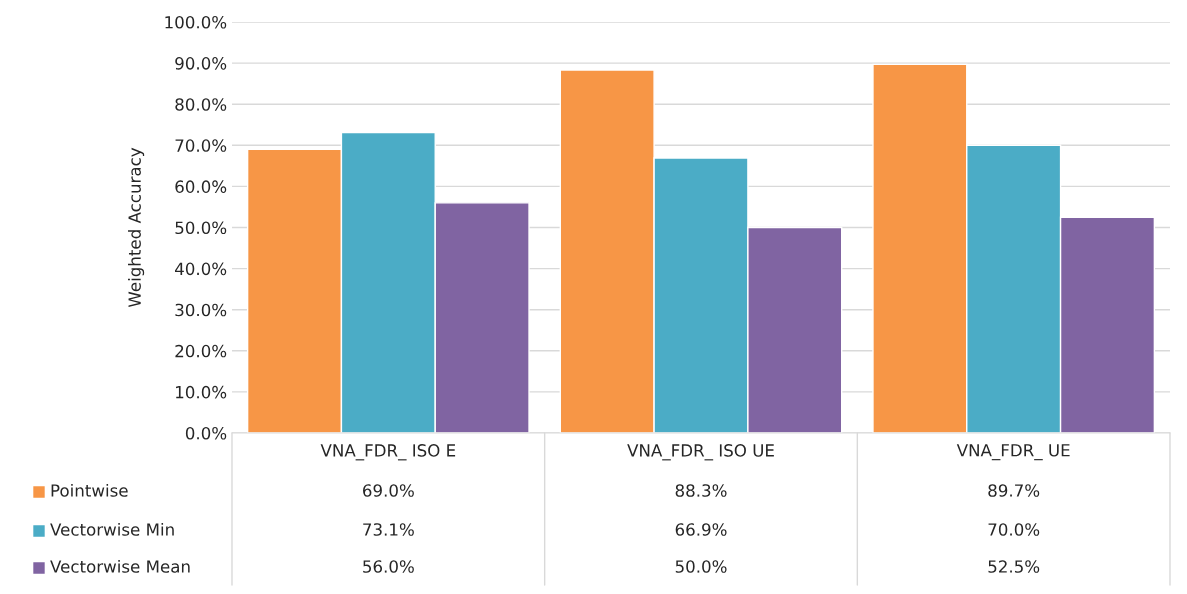 This screenshot has height=594, width=1187. I want to click on y-tick-label: 20.0%, so click(201, 351).